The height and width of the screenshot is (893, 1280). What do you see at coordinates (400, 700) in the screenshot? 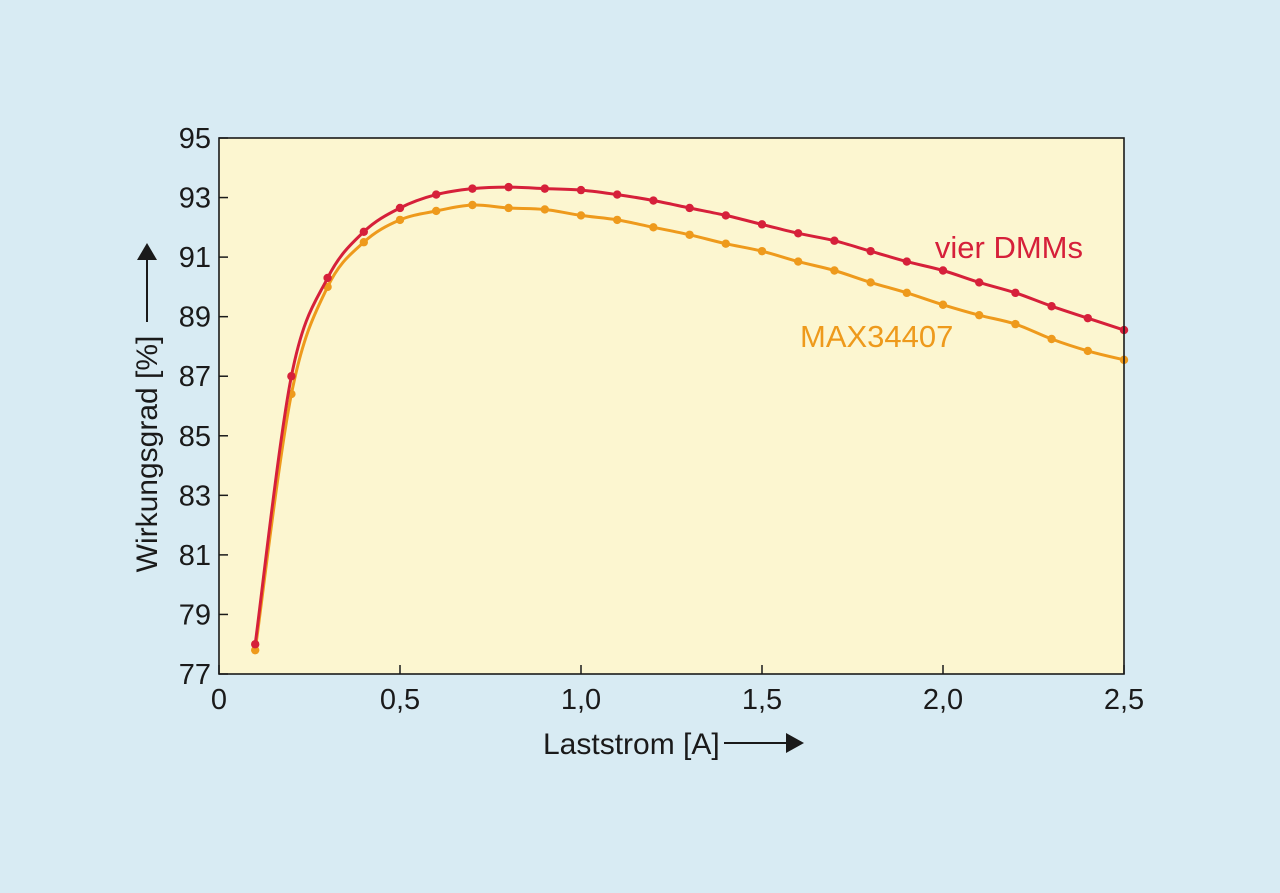
I see `x-tick-label: 0,5` at bounding box center [400, 700].